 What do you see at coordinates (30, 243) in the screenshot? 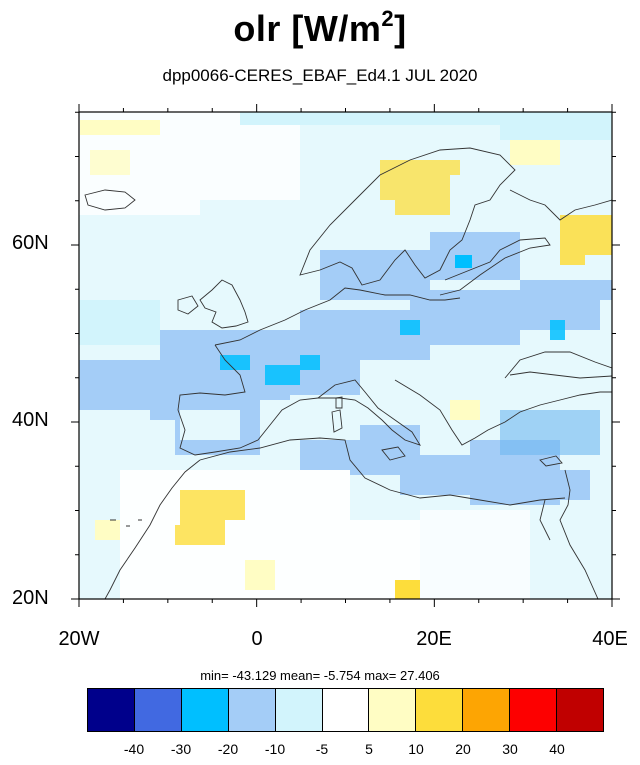
I see `lat-label-60n: 60N` at bounding box center [30, 243].